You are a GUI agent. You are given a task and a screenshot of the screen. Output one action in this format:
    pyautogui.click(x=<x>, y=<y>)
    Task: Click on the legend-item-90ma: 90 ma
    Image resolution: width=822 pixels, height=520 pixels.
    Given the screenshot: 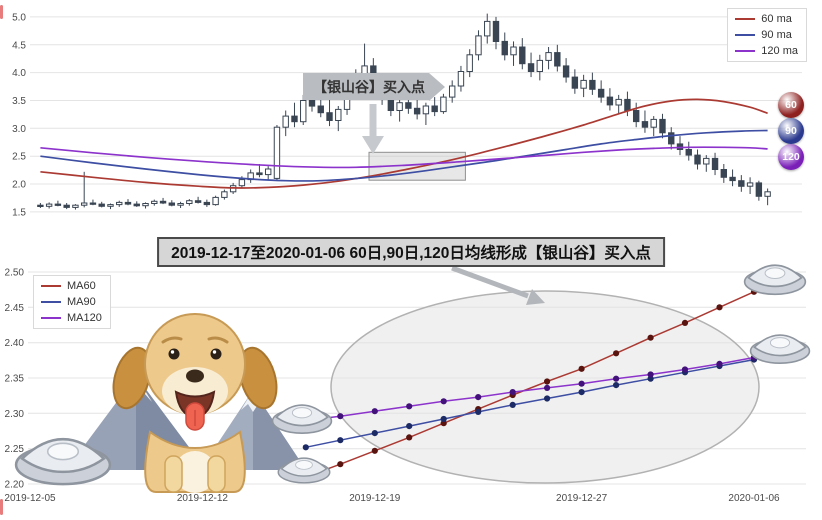 What is the action you would take?
    pyautogui.click(x=766, y=35)
    